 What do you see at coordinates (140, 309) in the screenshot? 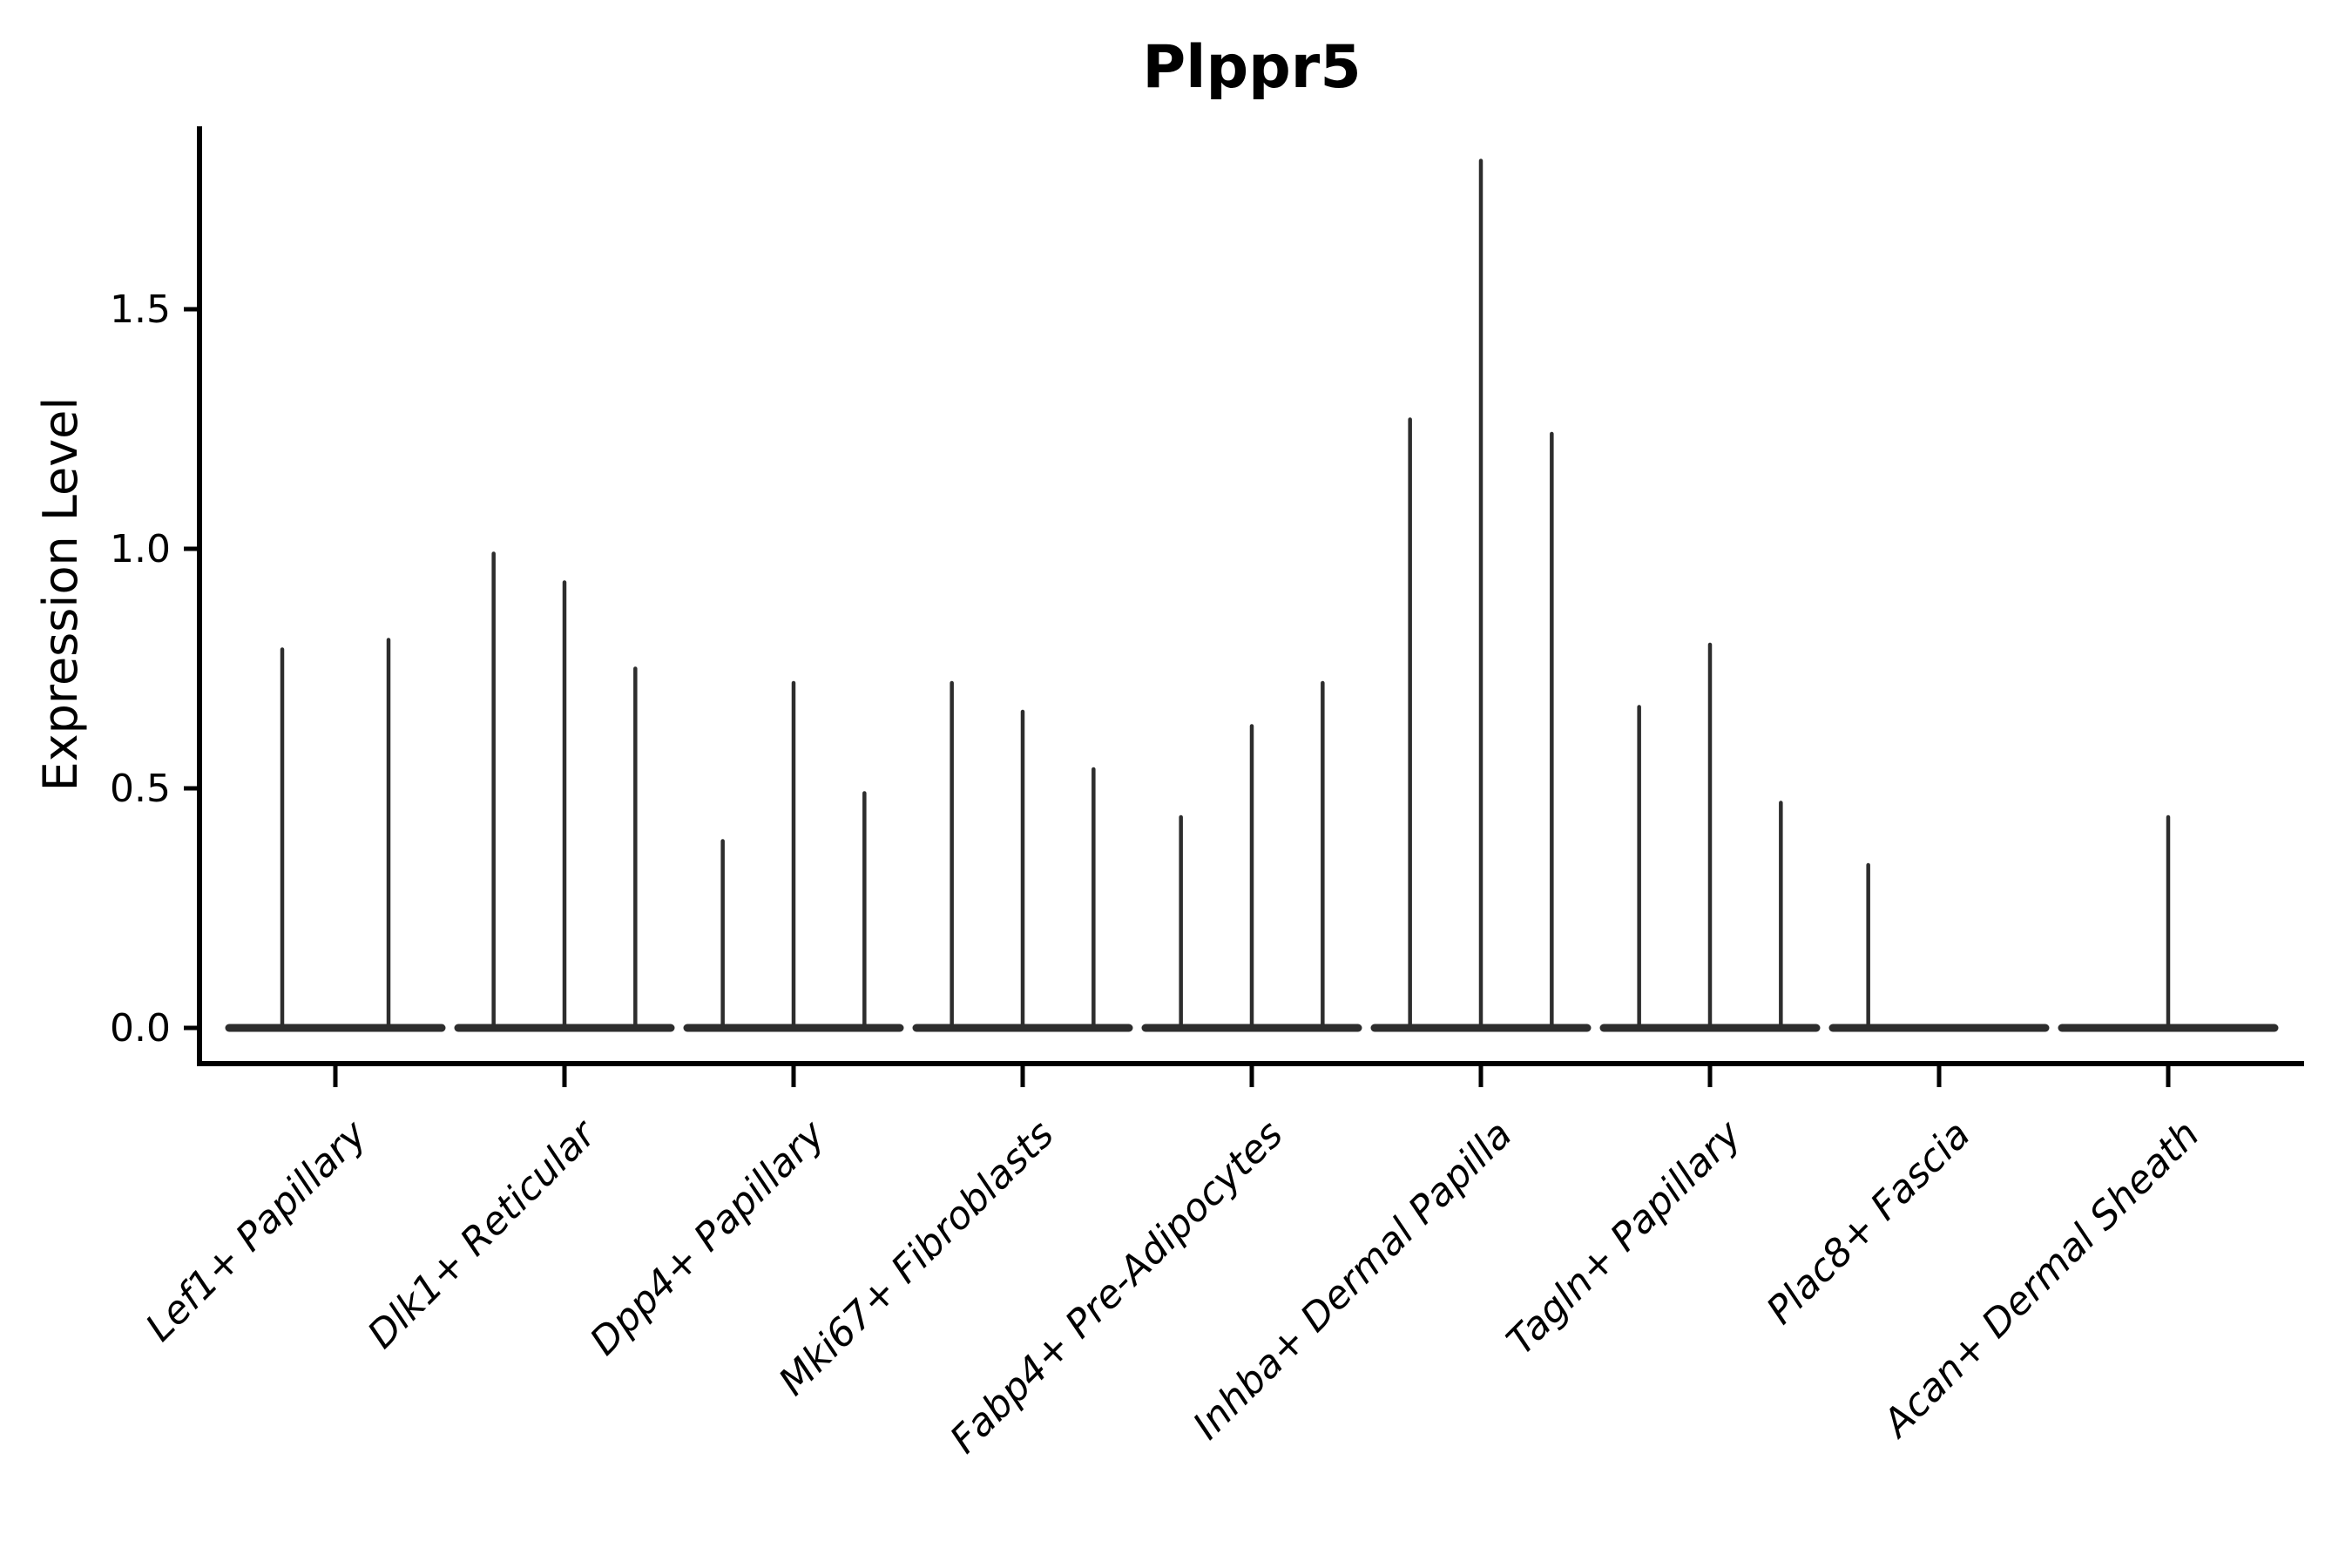
I see `y-tick-label: 1.5` at bounding box center [140, 309].